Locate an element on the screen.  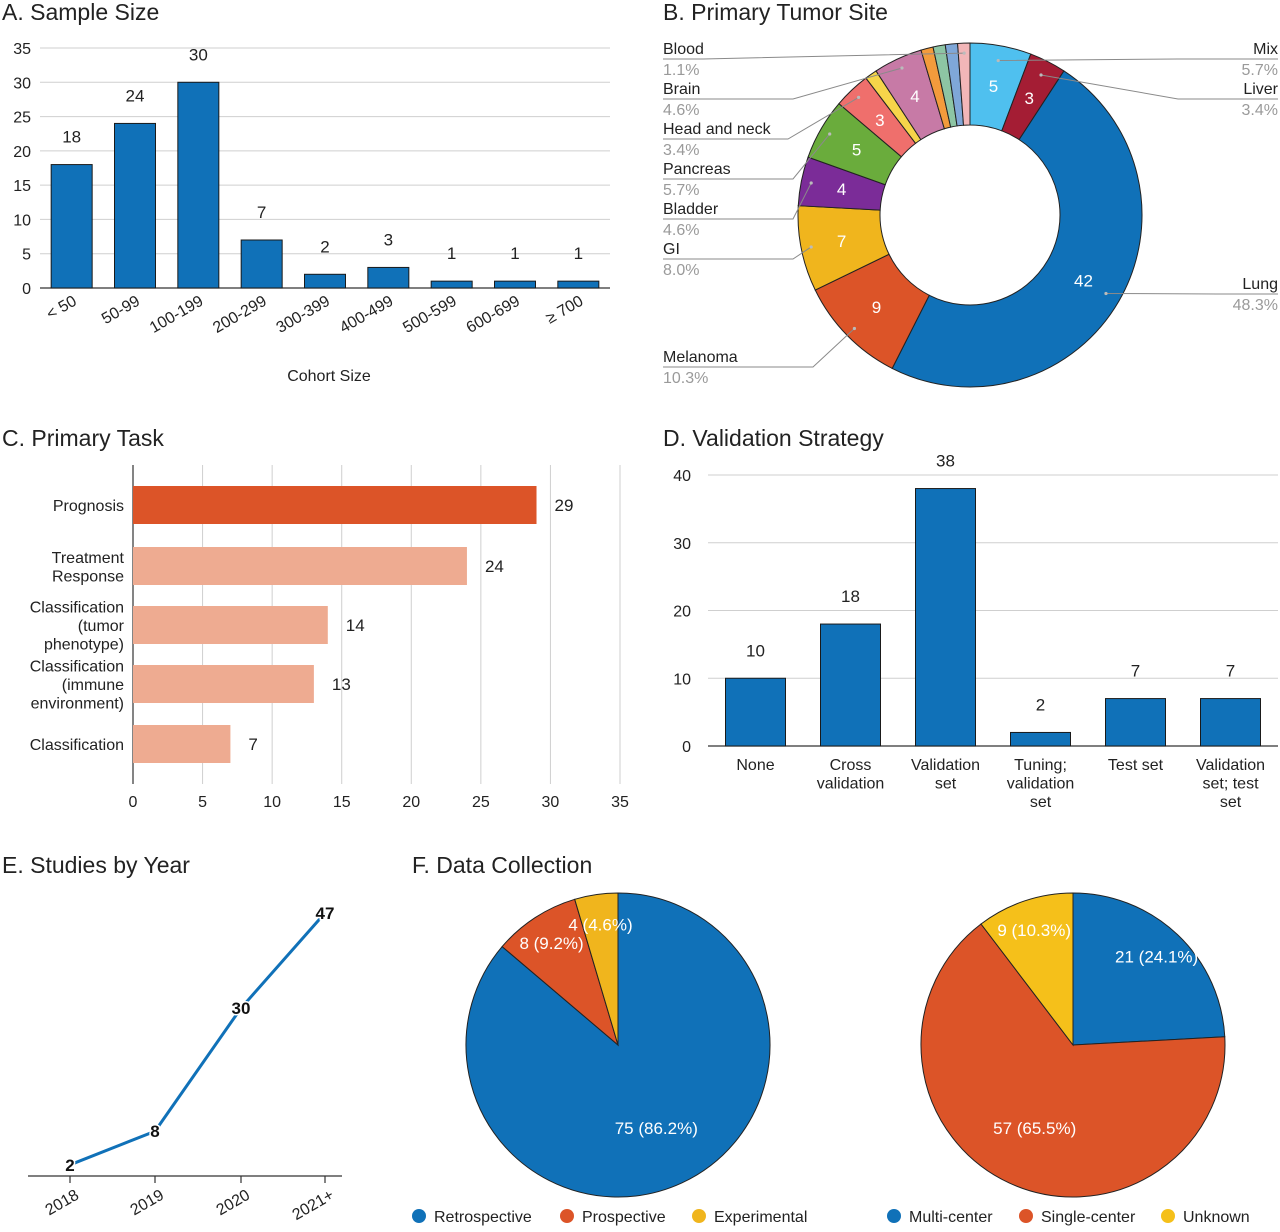
y-tick-label: 40 is located at coordinates (682, 476).